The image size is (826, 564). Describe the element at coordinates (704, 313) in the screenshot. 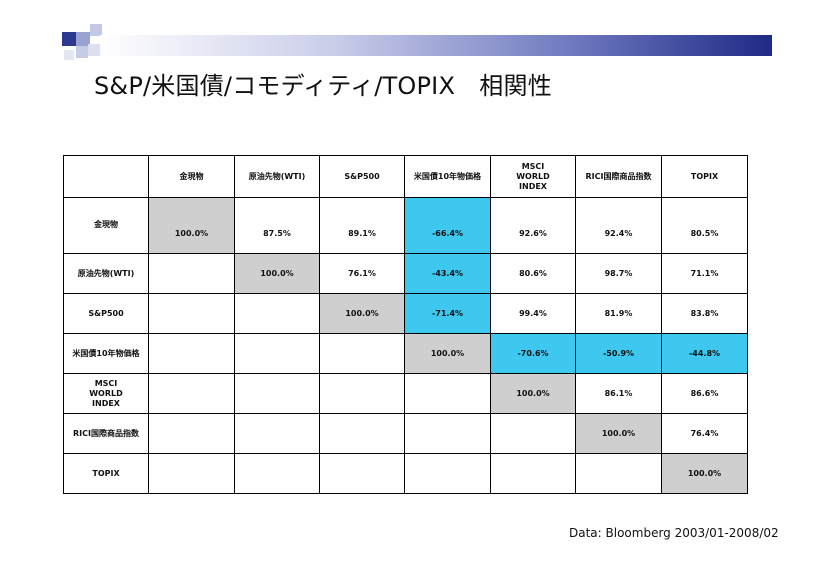

I see `table-cell: 83.8%` at that location.